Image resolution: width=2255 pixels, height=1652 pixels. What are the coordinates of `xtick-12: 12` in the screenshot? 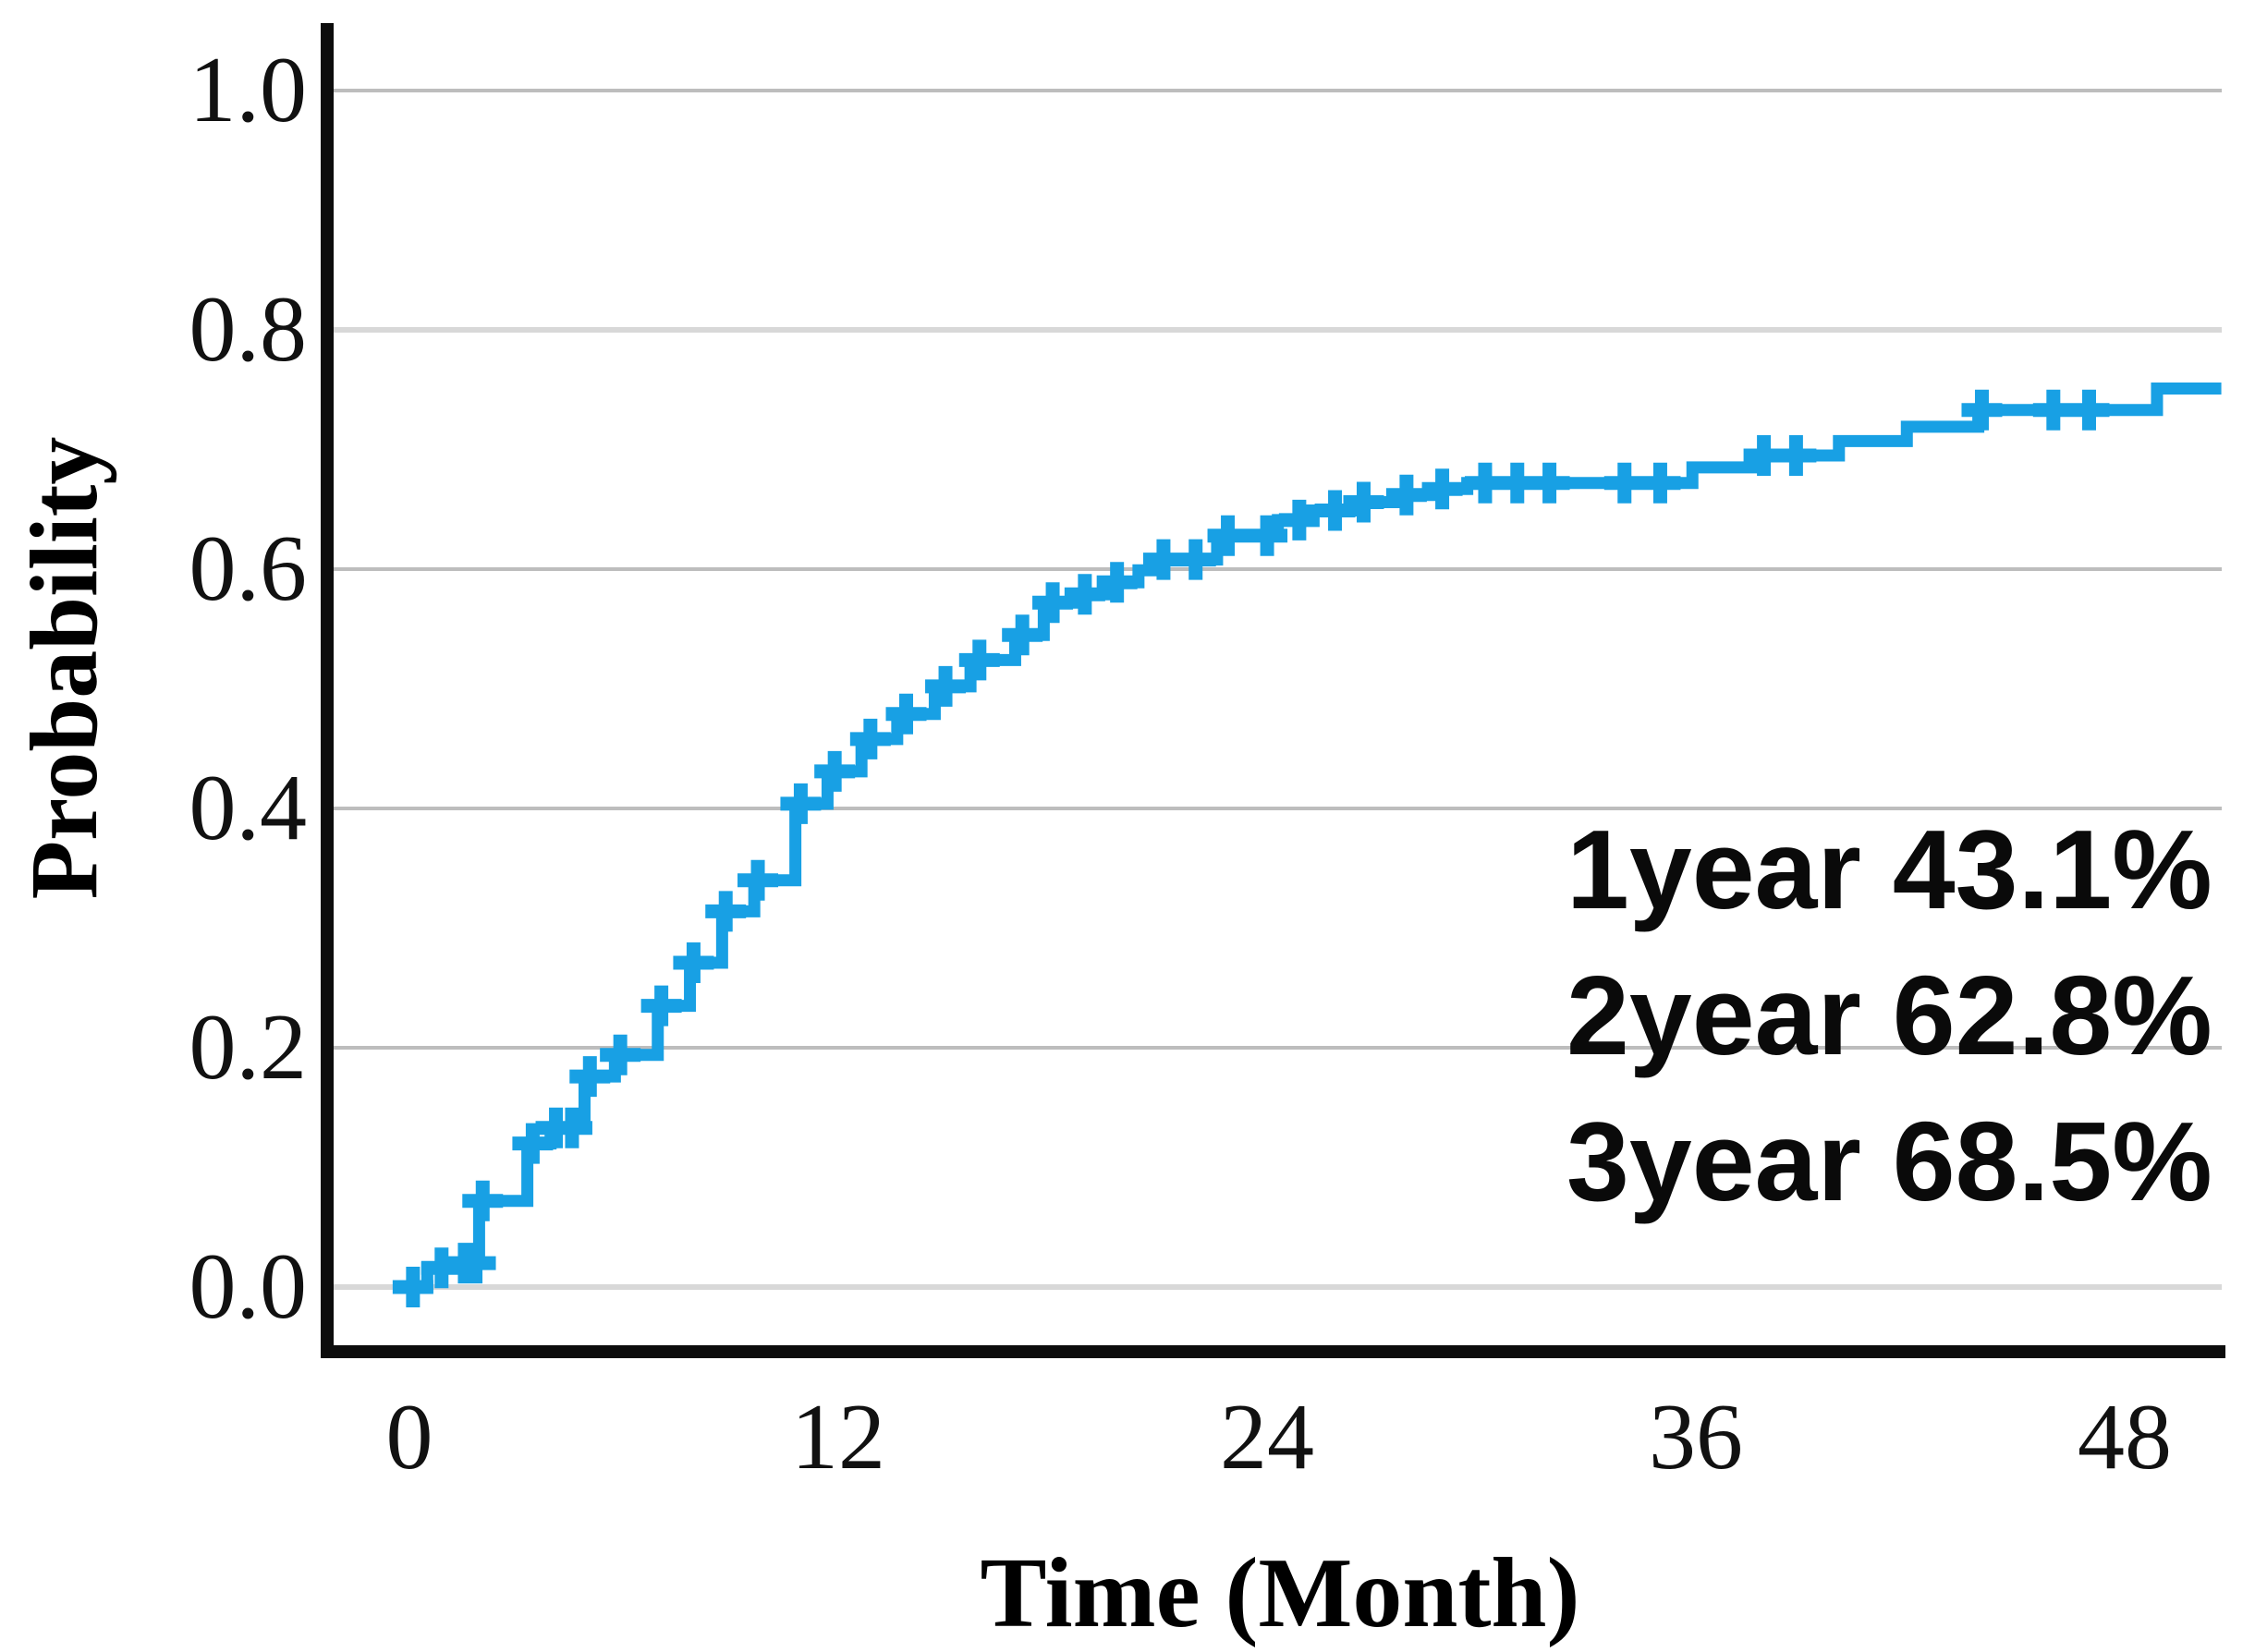 It's located at (838, 1437).